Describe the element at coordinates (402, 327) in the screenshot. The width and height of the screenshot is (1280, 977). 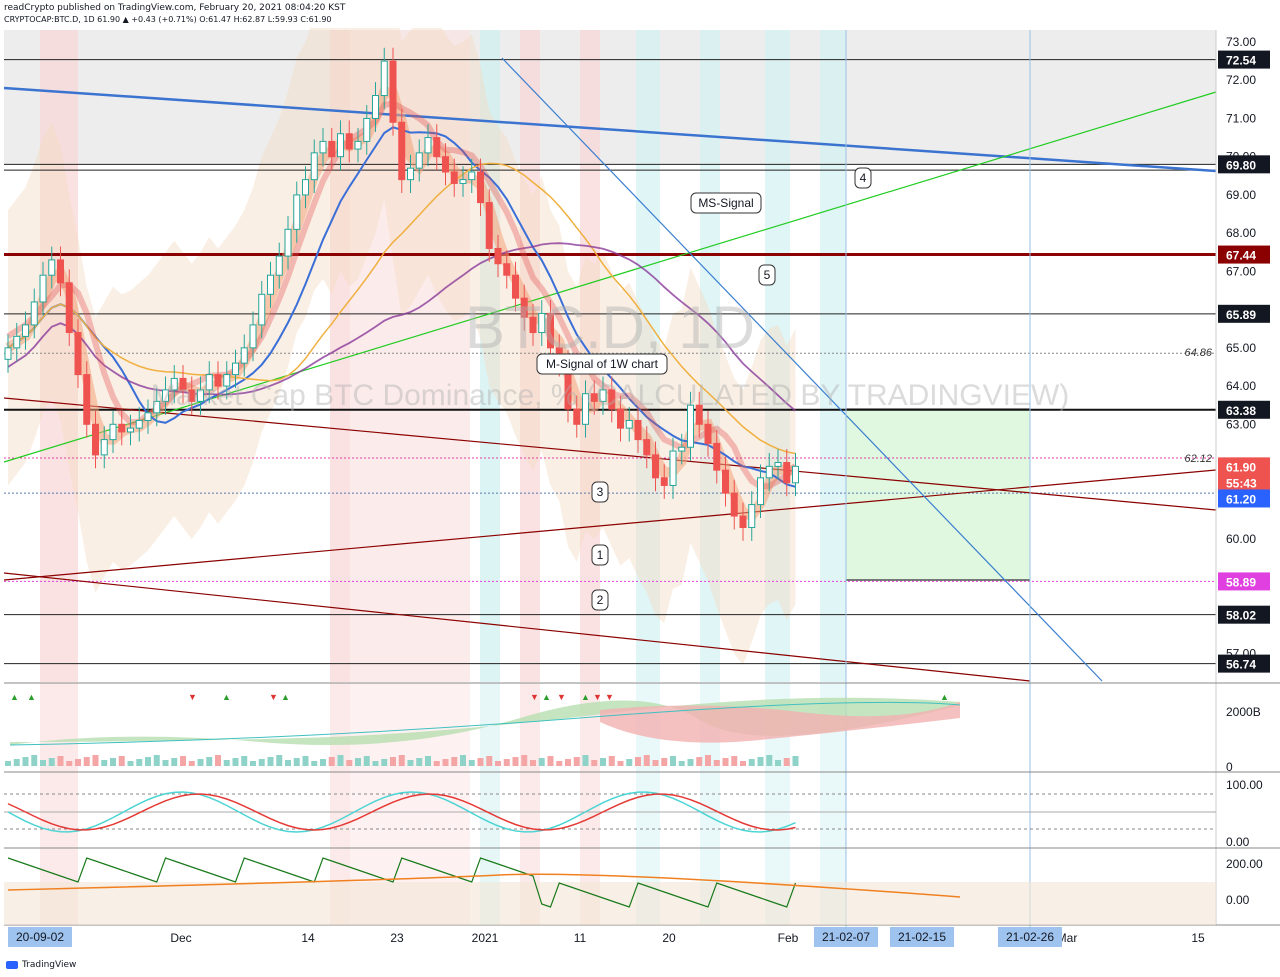
I see `ma-purple` at that location.